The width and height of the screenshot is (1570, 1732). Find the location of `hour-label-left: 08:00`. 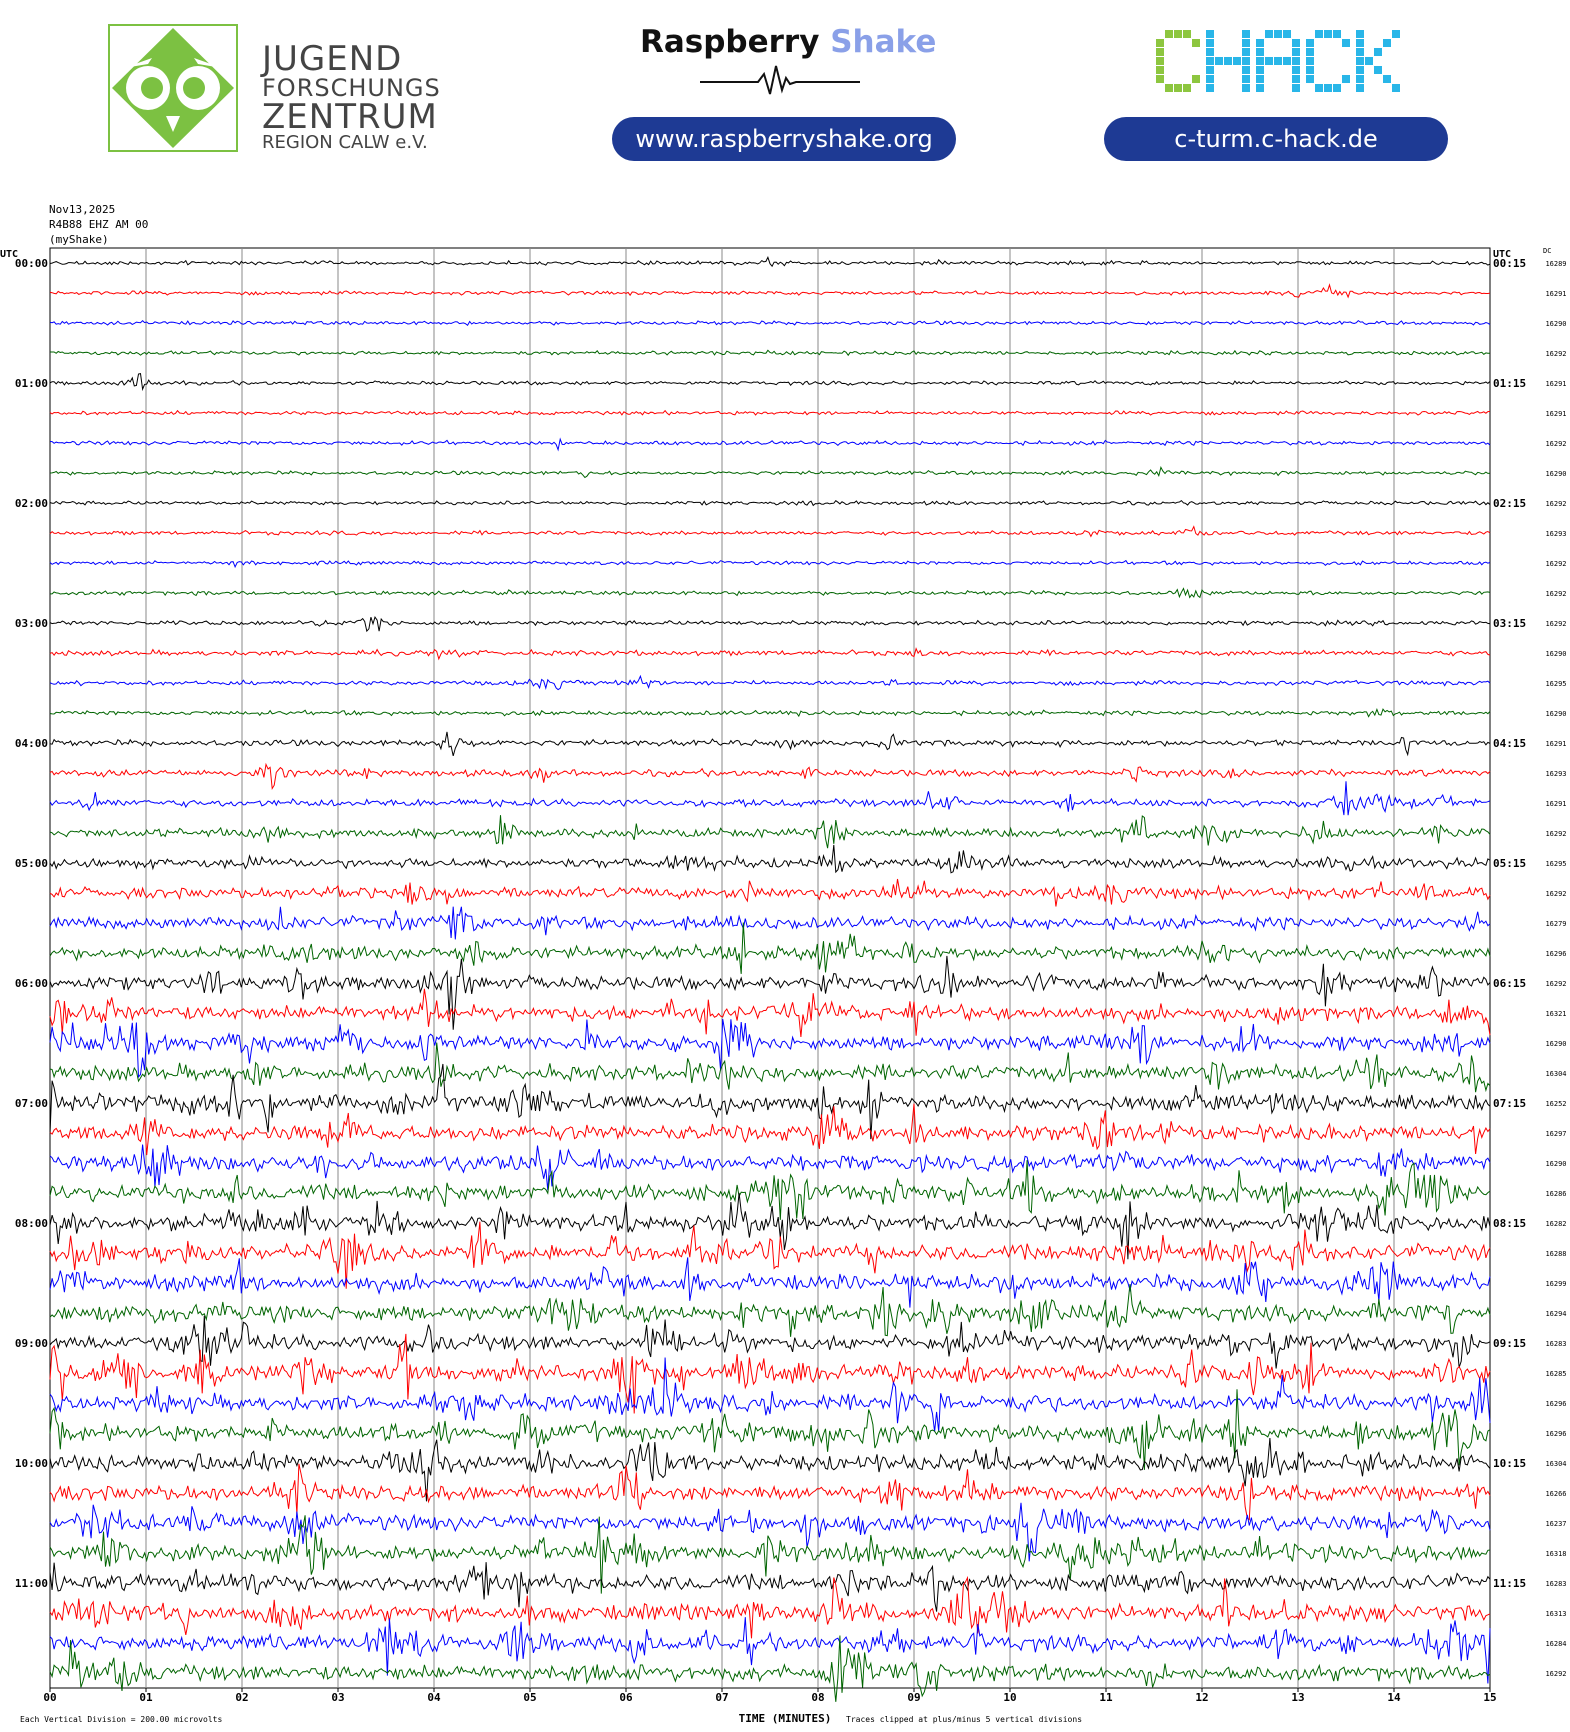

hour-label-left: 08:00 is located at coordinates (31, 1223).